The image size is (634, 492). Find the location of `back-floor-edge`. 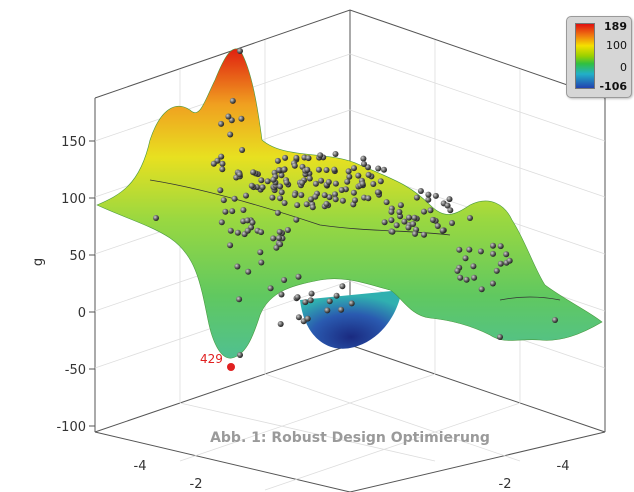

back-floor-edge is located at coordinates (350, 388).